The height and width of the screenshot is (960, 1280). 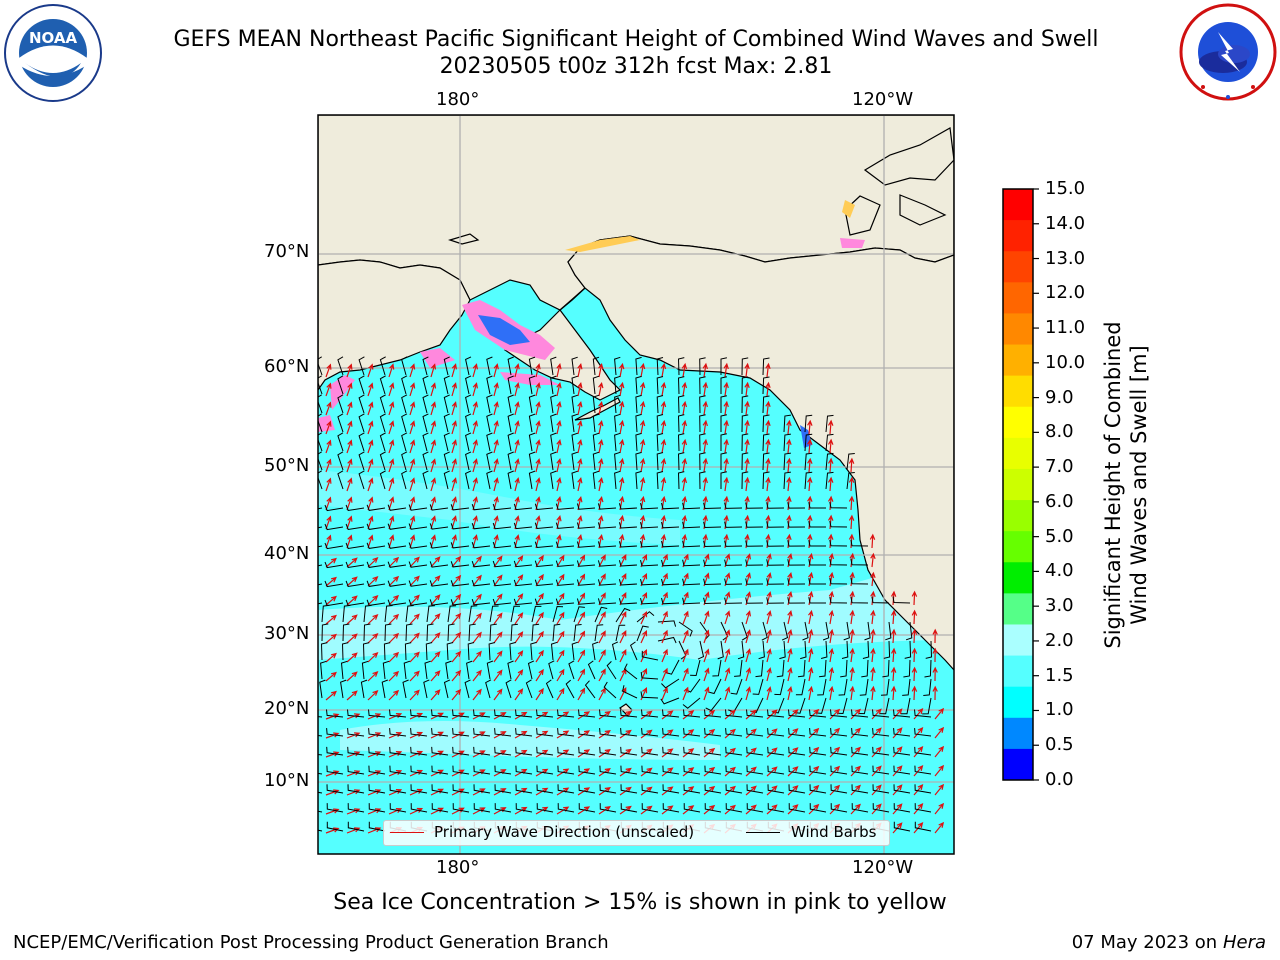 I want to click on lon-label-bottom-120w: 120°W, so click(x=883, y=867).